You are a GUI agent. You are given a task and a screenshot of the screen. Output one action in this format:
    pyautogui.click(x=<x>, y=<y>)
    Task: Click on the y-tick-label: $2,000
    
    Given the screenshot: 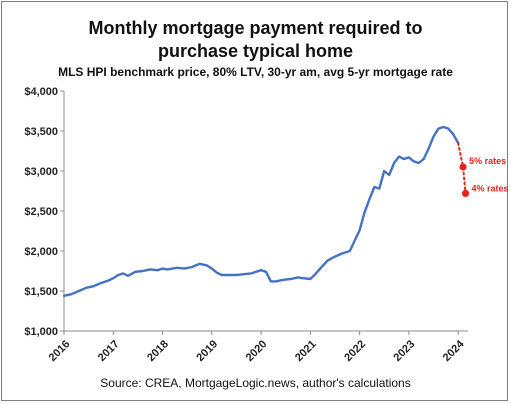 What is the action you would take?
    pyautogui.click(x=41, y=252)
    